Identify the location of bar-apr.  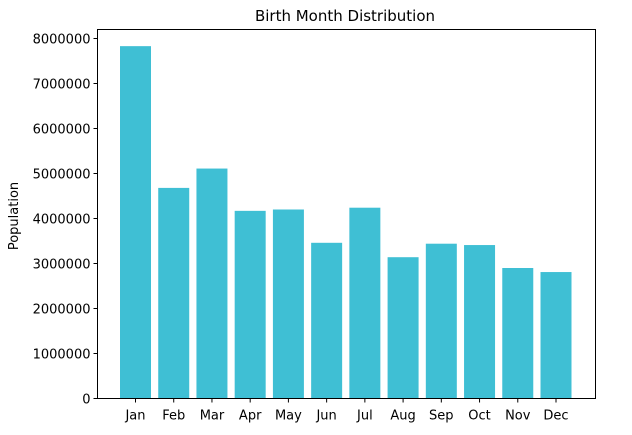
(250, 304).